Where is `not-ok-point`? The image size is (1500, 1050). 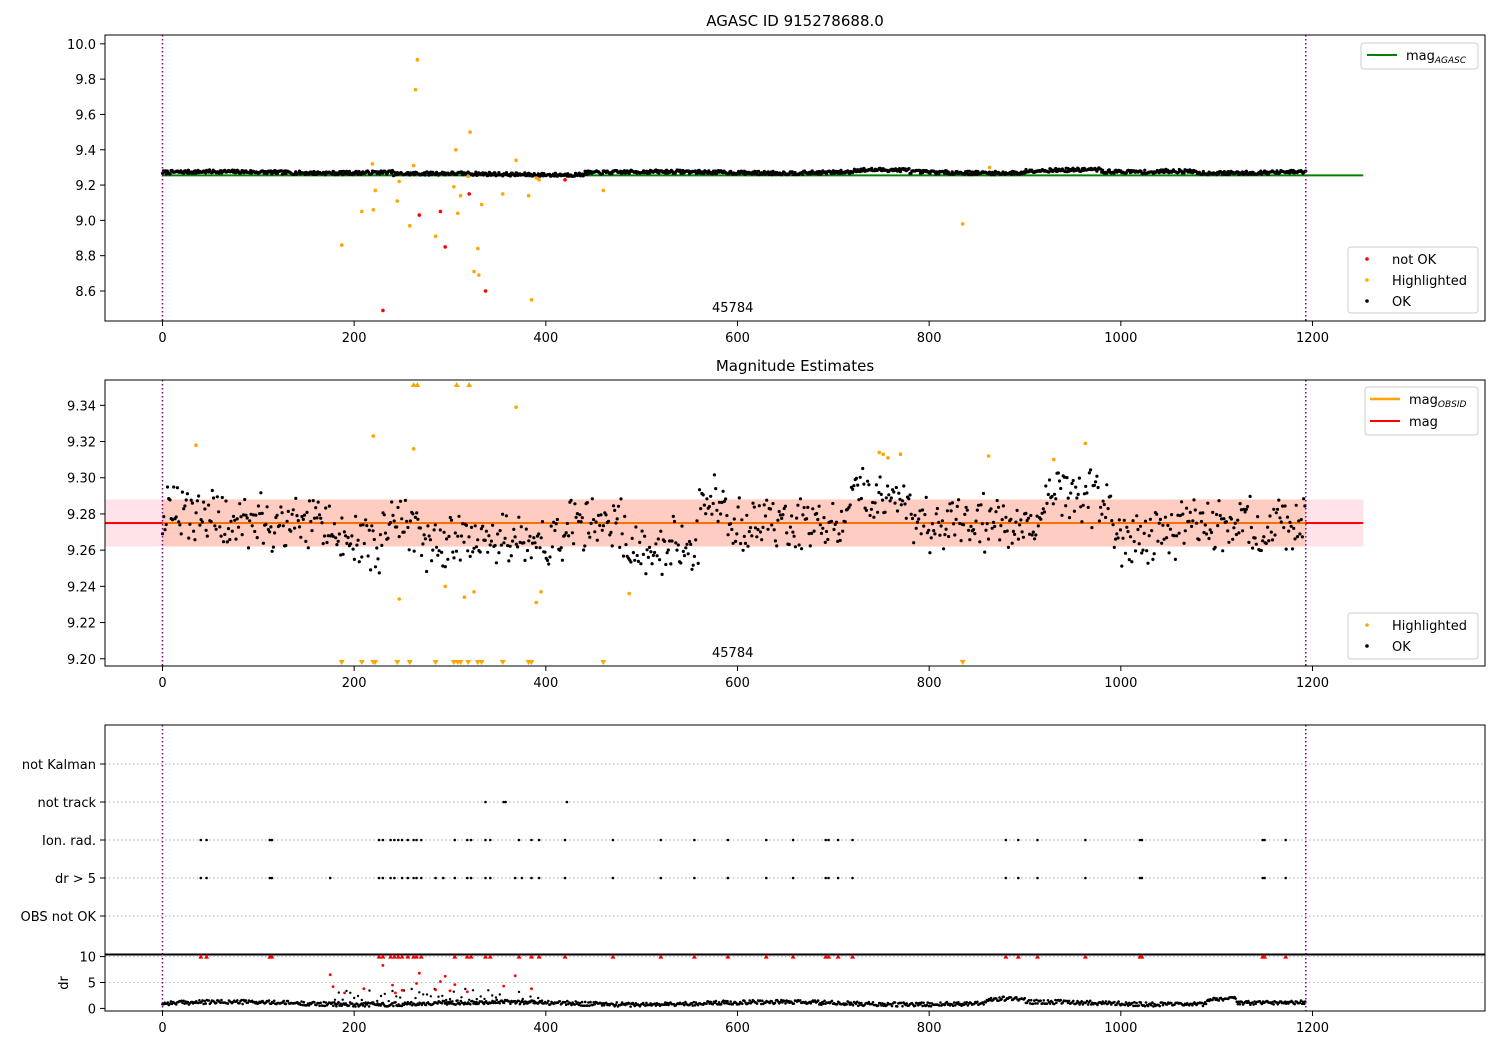 not-ok-point is located at coordinates (469, 194).